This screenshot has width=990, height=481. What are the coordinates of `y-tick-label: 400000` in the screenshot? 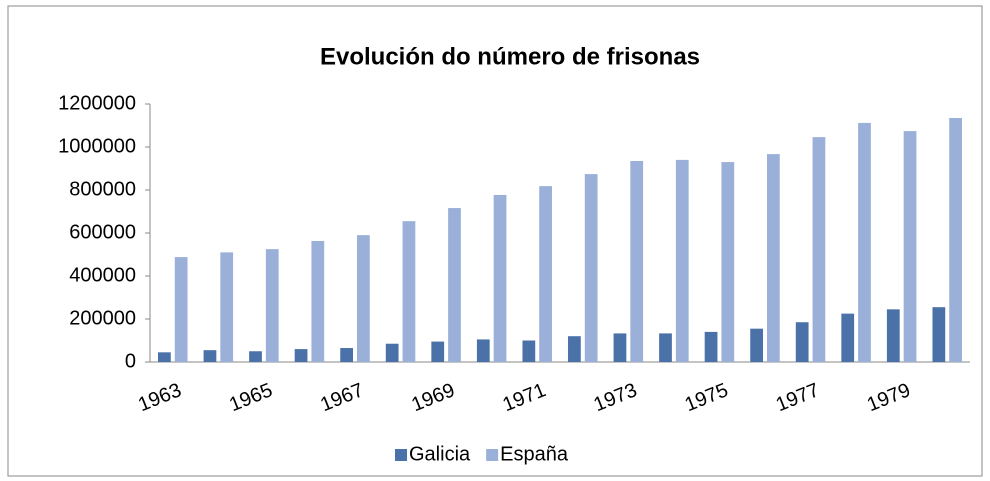 It's located at (102, 275).